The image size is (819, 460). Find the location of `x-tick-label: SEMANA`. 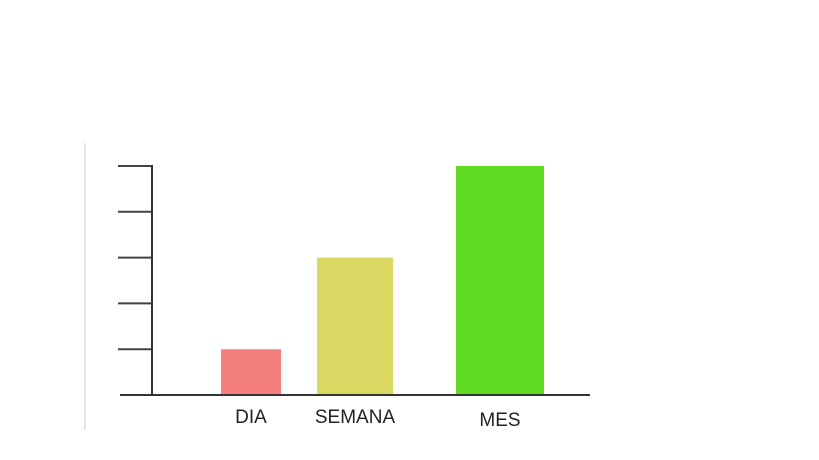

x-tick-label: SEMANA is located at coordinates (355, 417).